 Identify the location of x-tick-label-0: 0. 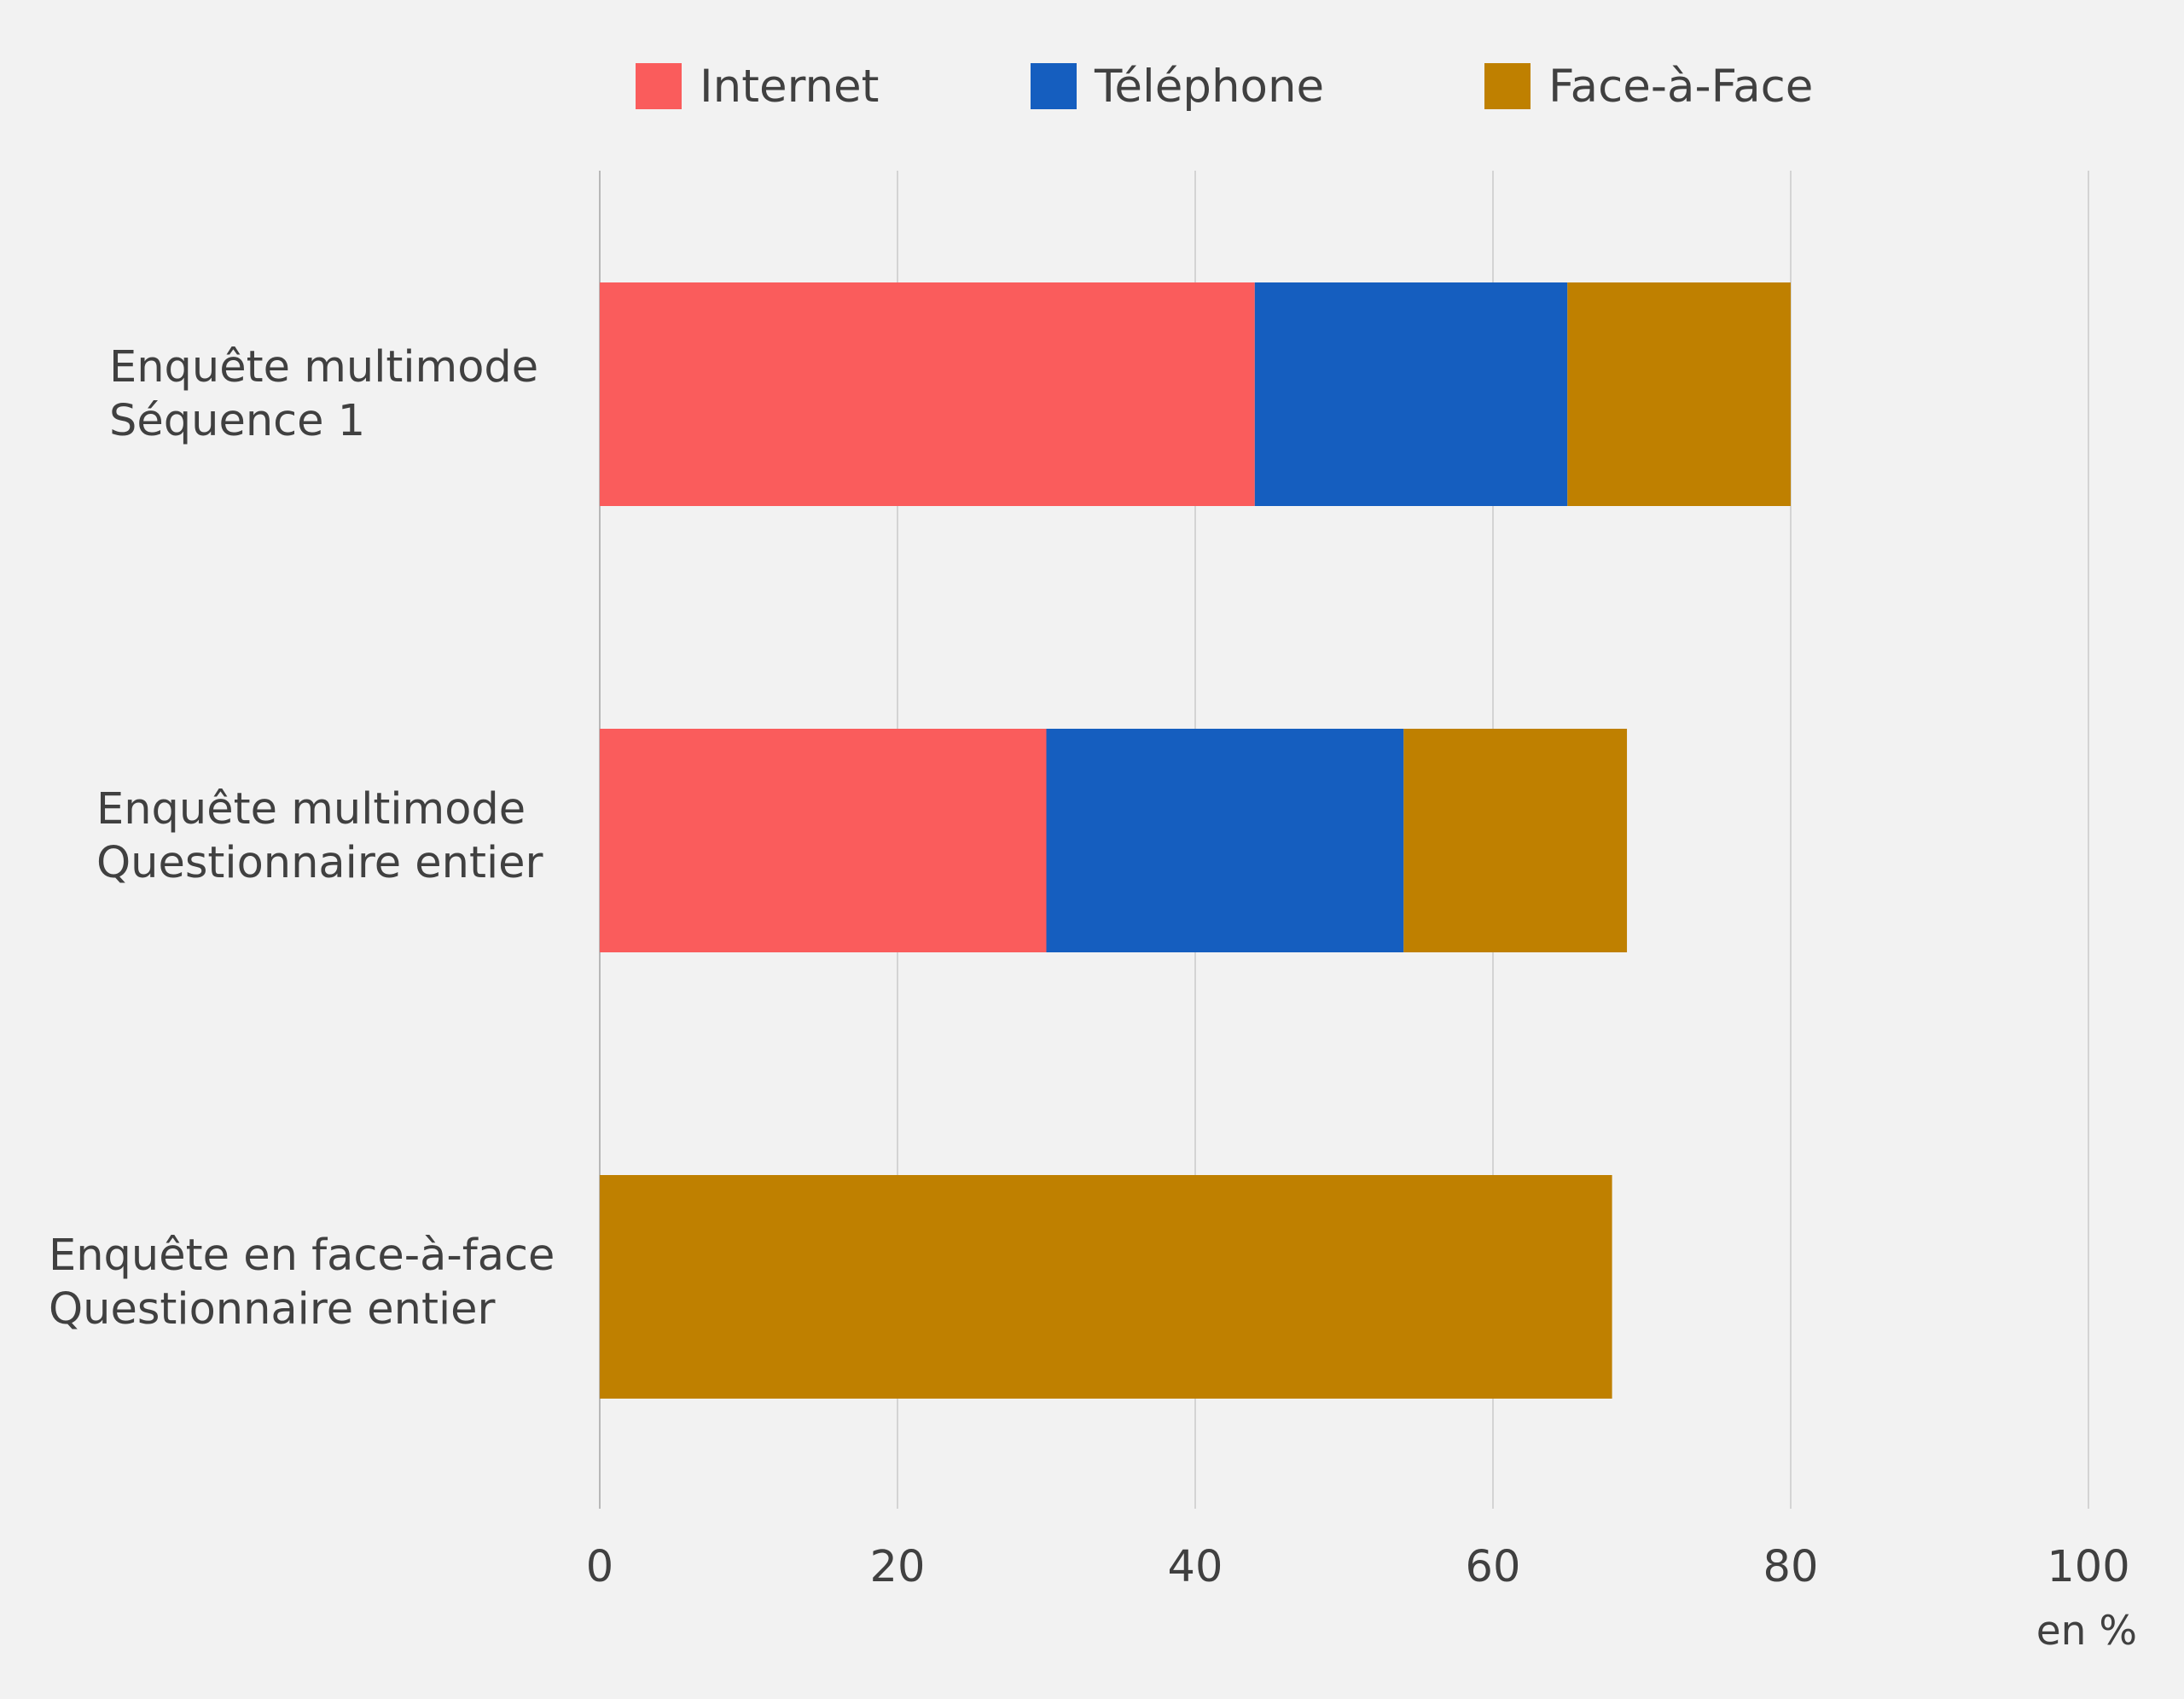
(599, 1567).